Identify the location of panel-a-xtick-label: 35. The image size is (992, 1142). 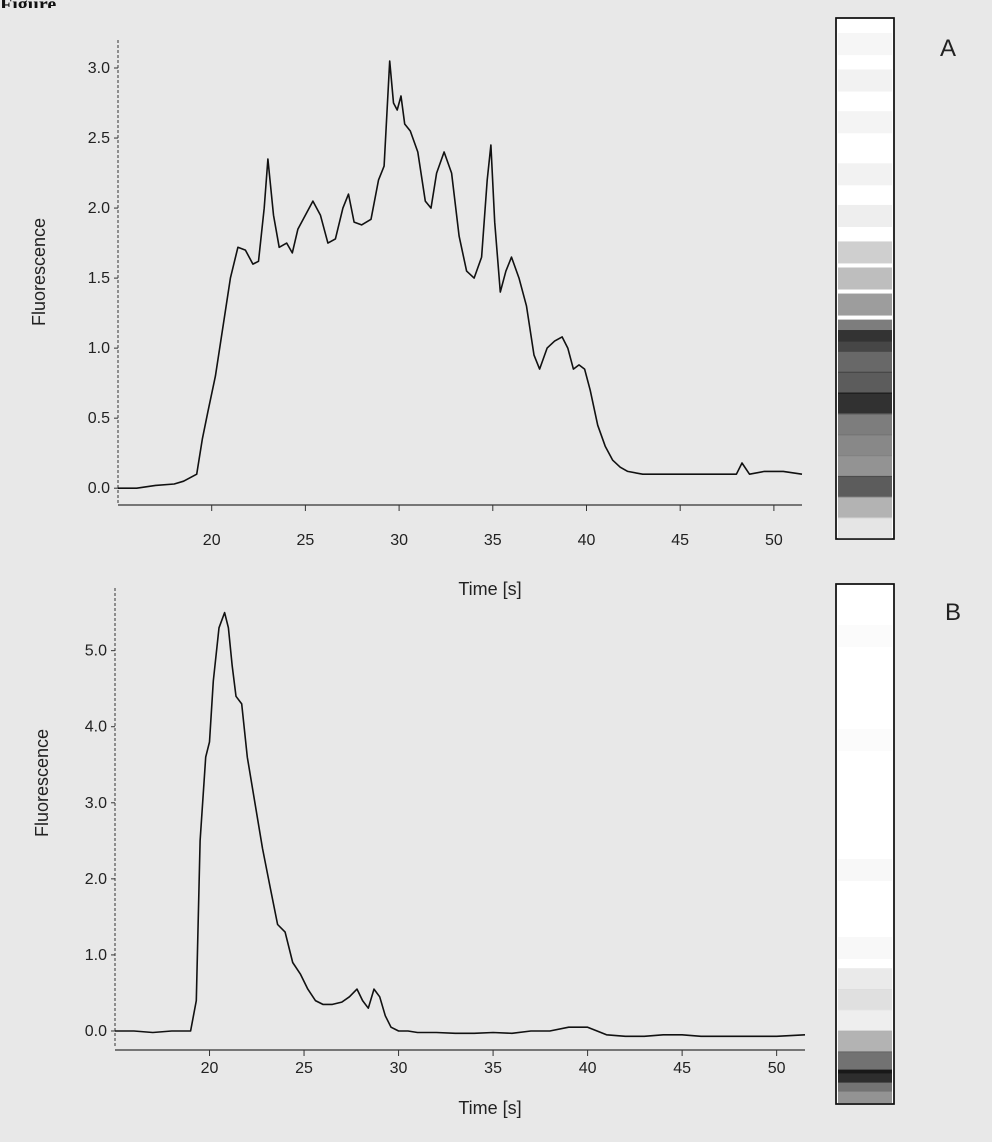
(493, 540).